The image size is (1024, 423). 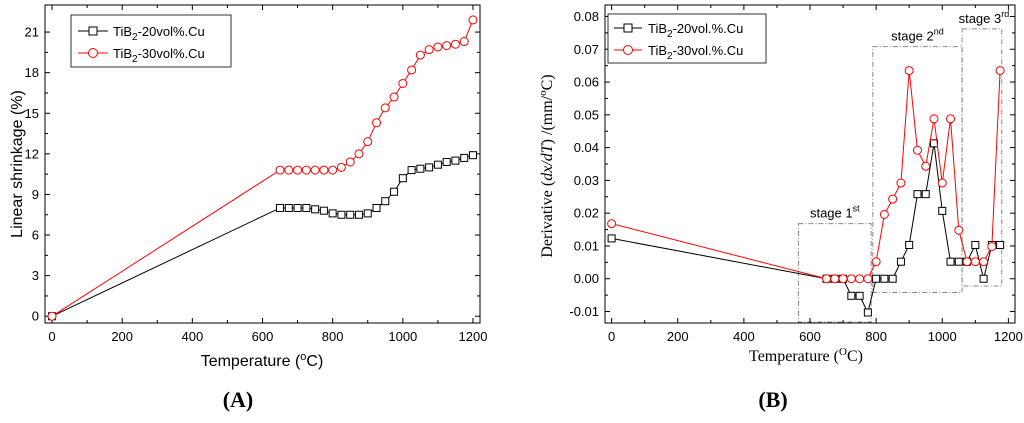 What do you see at coordinates (586, 147) in the screenshot?
I see `y-tick-label: 0.04` at bounding box center [586, 147].